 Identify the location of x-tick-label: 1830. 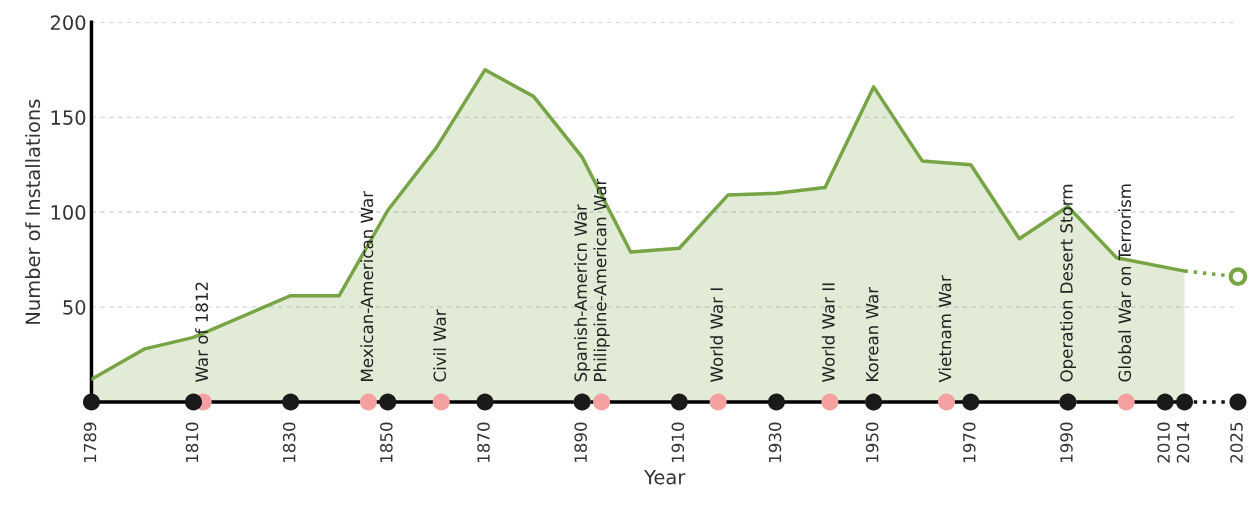
(289, 442).